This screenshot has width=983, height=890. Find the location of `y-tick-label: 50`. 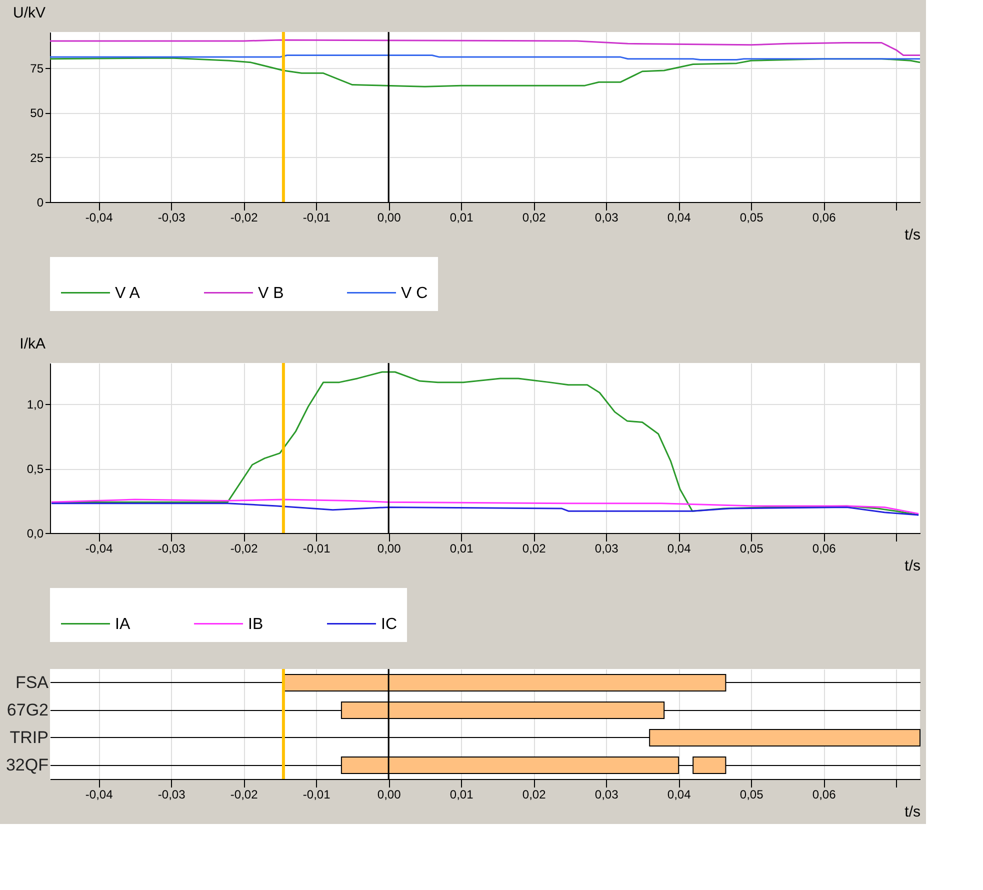

y-tick-label: 50 is located at coordinates (37, 113).